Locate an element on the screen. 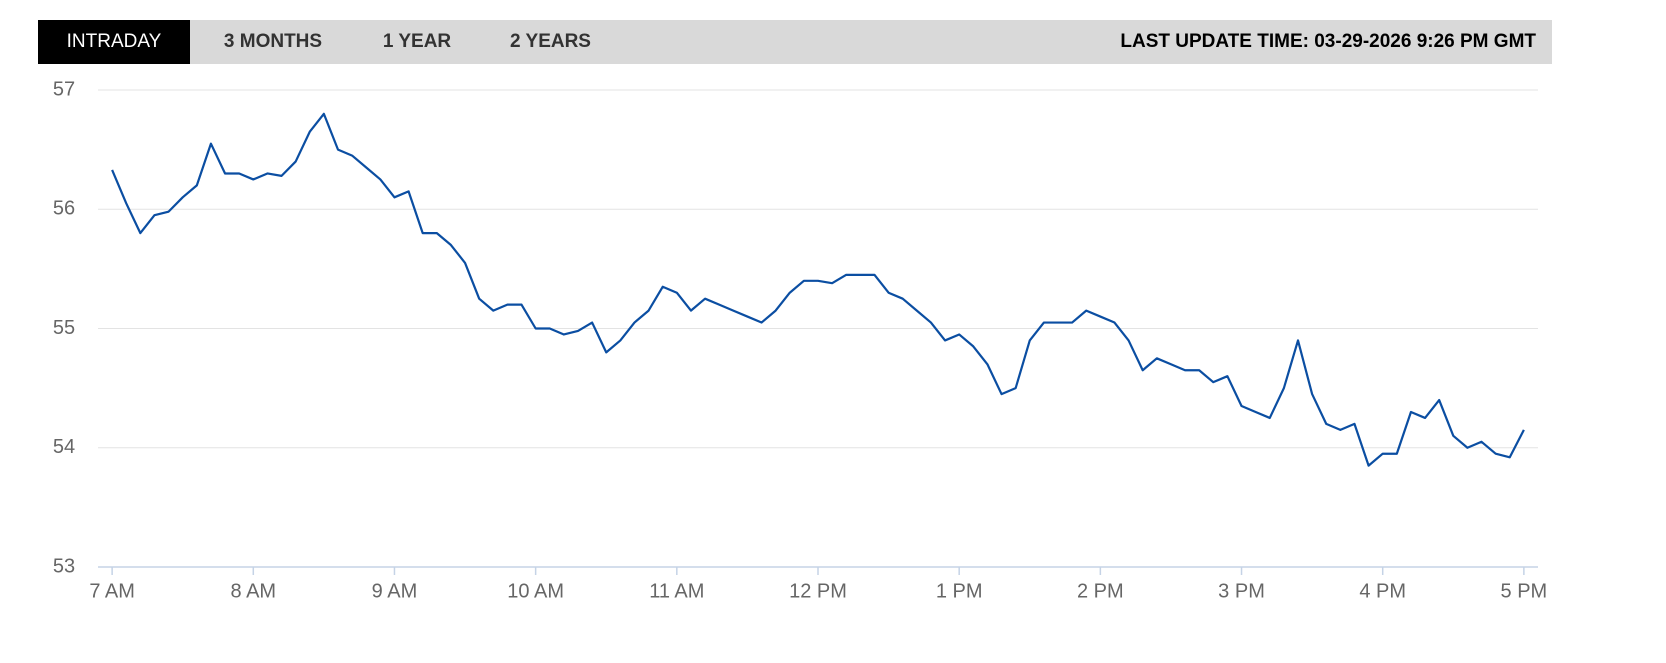 This screenshot has width=1666, height=663. x-tick-label: 1 PM is located at coordinates (959, 591).